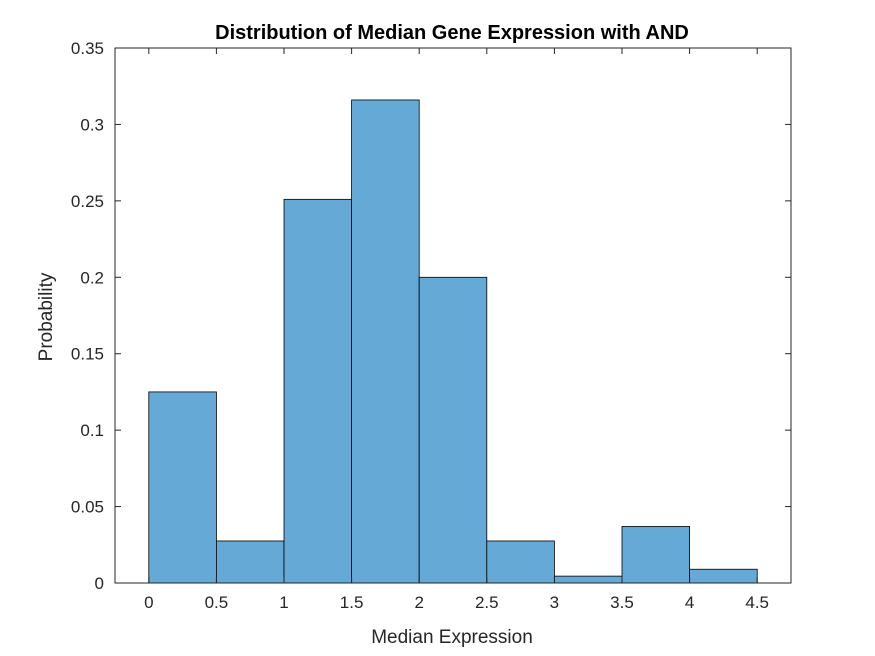 This screenshot has height=656, width=875. Describe the element at coordinates (452, 637) in the screenshot. I see `x-axis-label: Median Expression` at that location.